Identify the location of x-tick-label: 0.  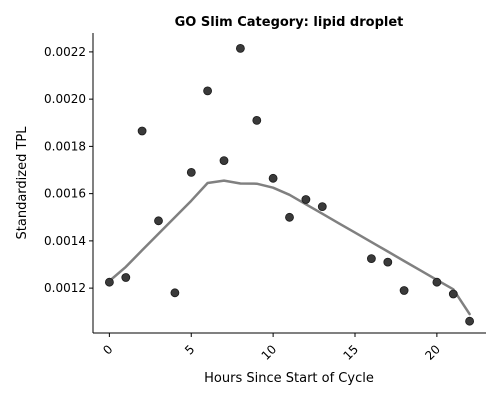
(107, 349).